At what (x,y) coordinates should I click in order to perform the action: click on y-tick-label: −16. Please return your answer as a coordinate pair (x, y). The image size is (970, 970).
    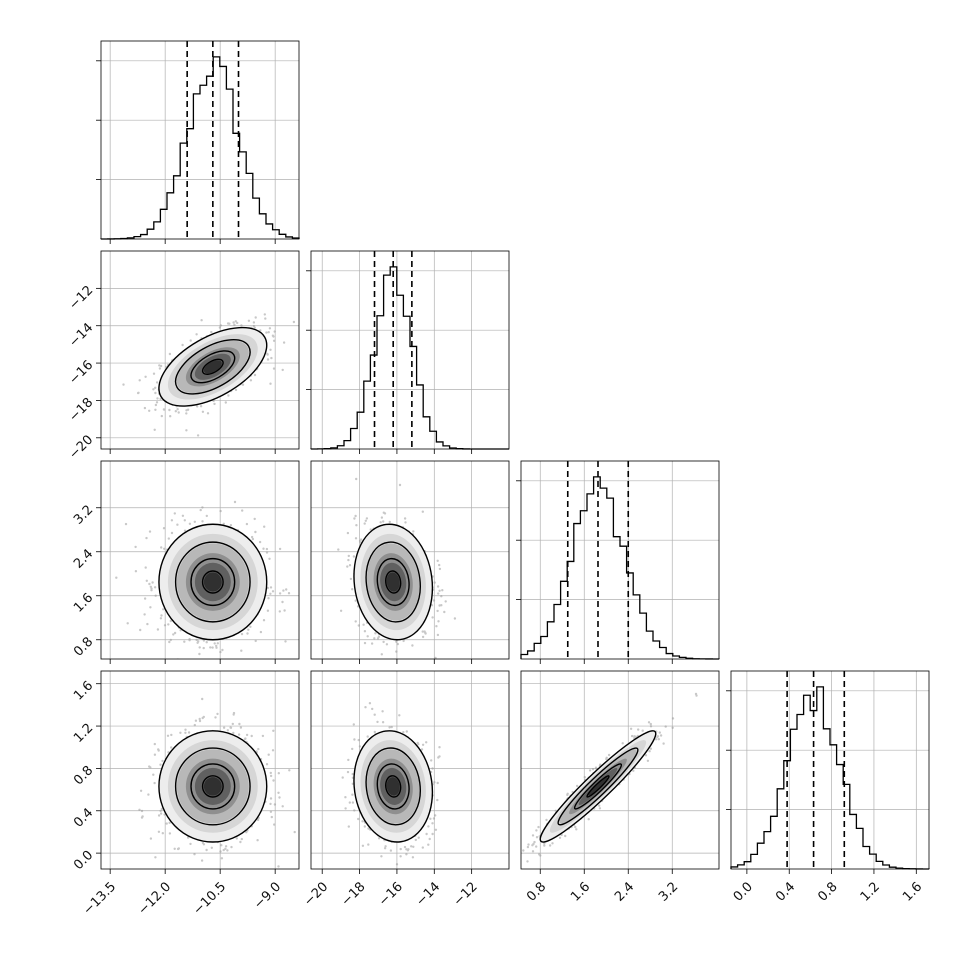
    Looking at the image, I should click on (81, 373).